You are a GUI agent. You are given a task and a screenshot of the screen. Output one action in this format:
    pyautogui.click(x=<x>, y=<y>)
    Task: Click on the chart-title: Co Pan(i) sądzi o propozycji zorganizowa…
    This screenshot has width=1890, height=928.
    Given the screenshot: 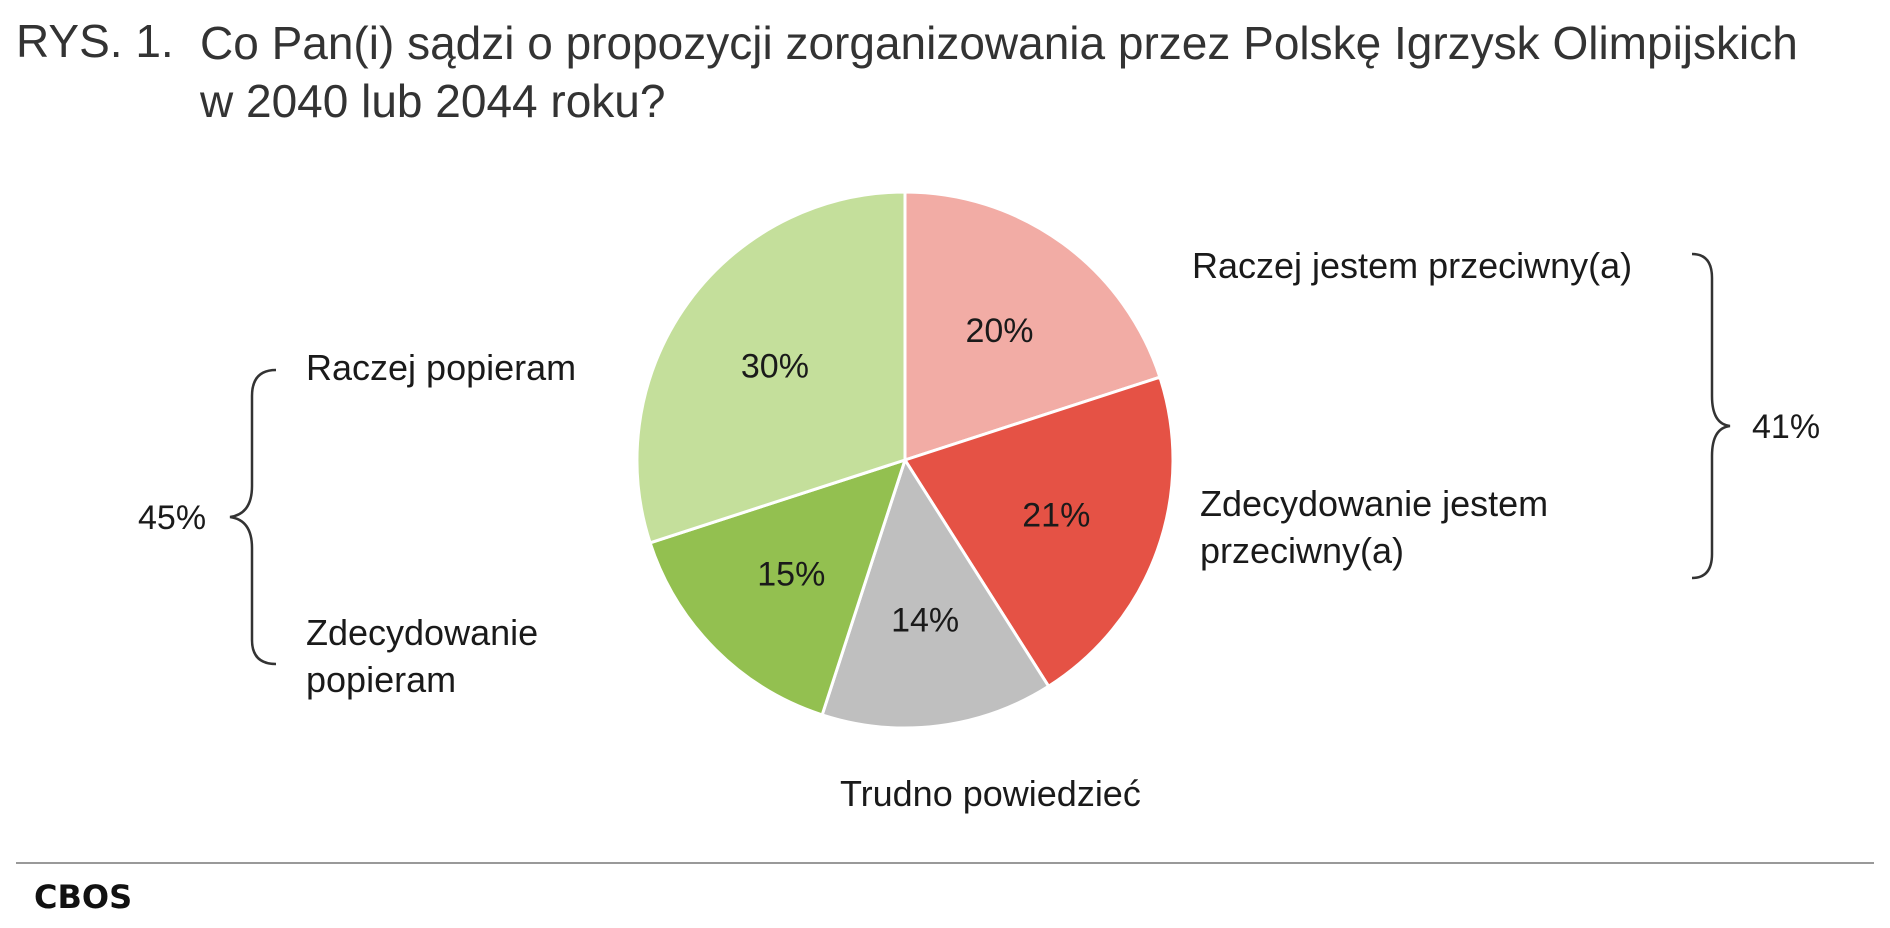 What is the action you would take?
    pyautogui.click(x=999, y=72)
    